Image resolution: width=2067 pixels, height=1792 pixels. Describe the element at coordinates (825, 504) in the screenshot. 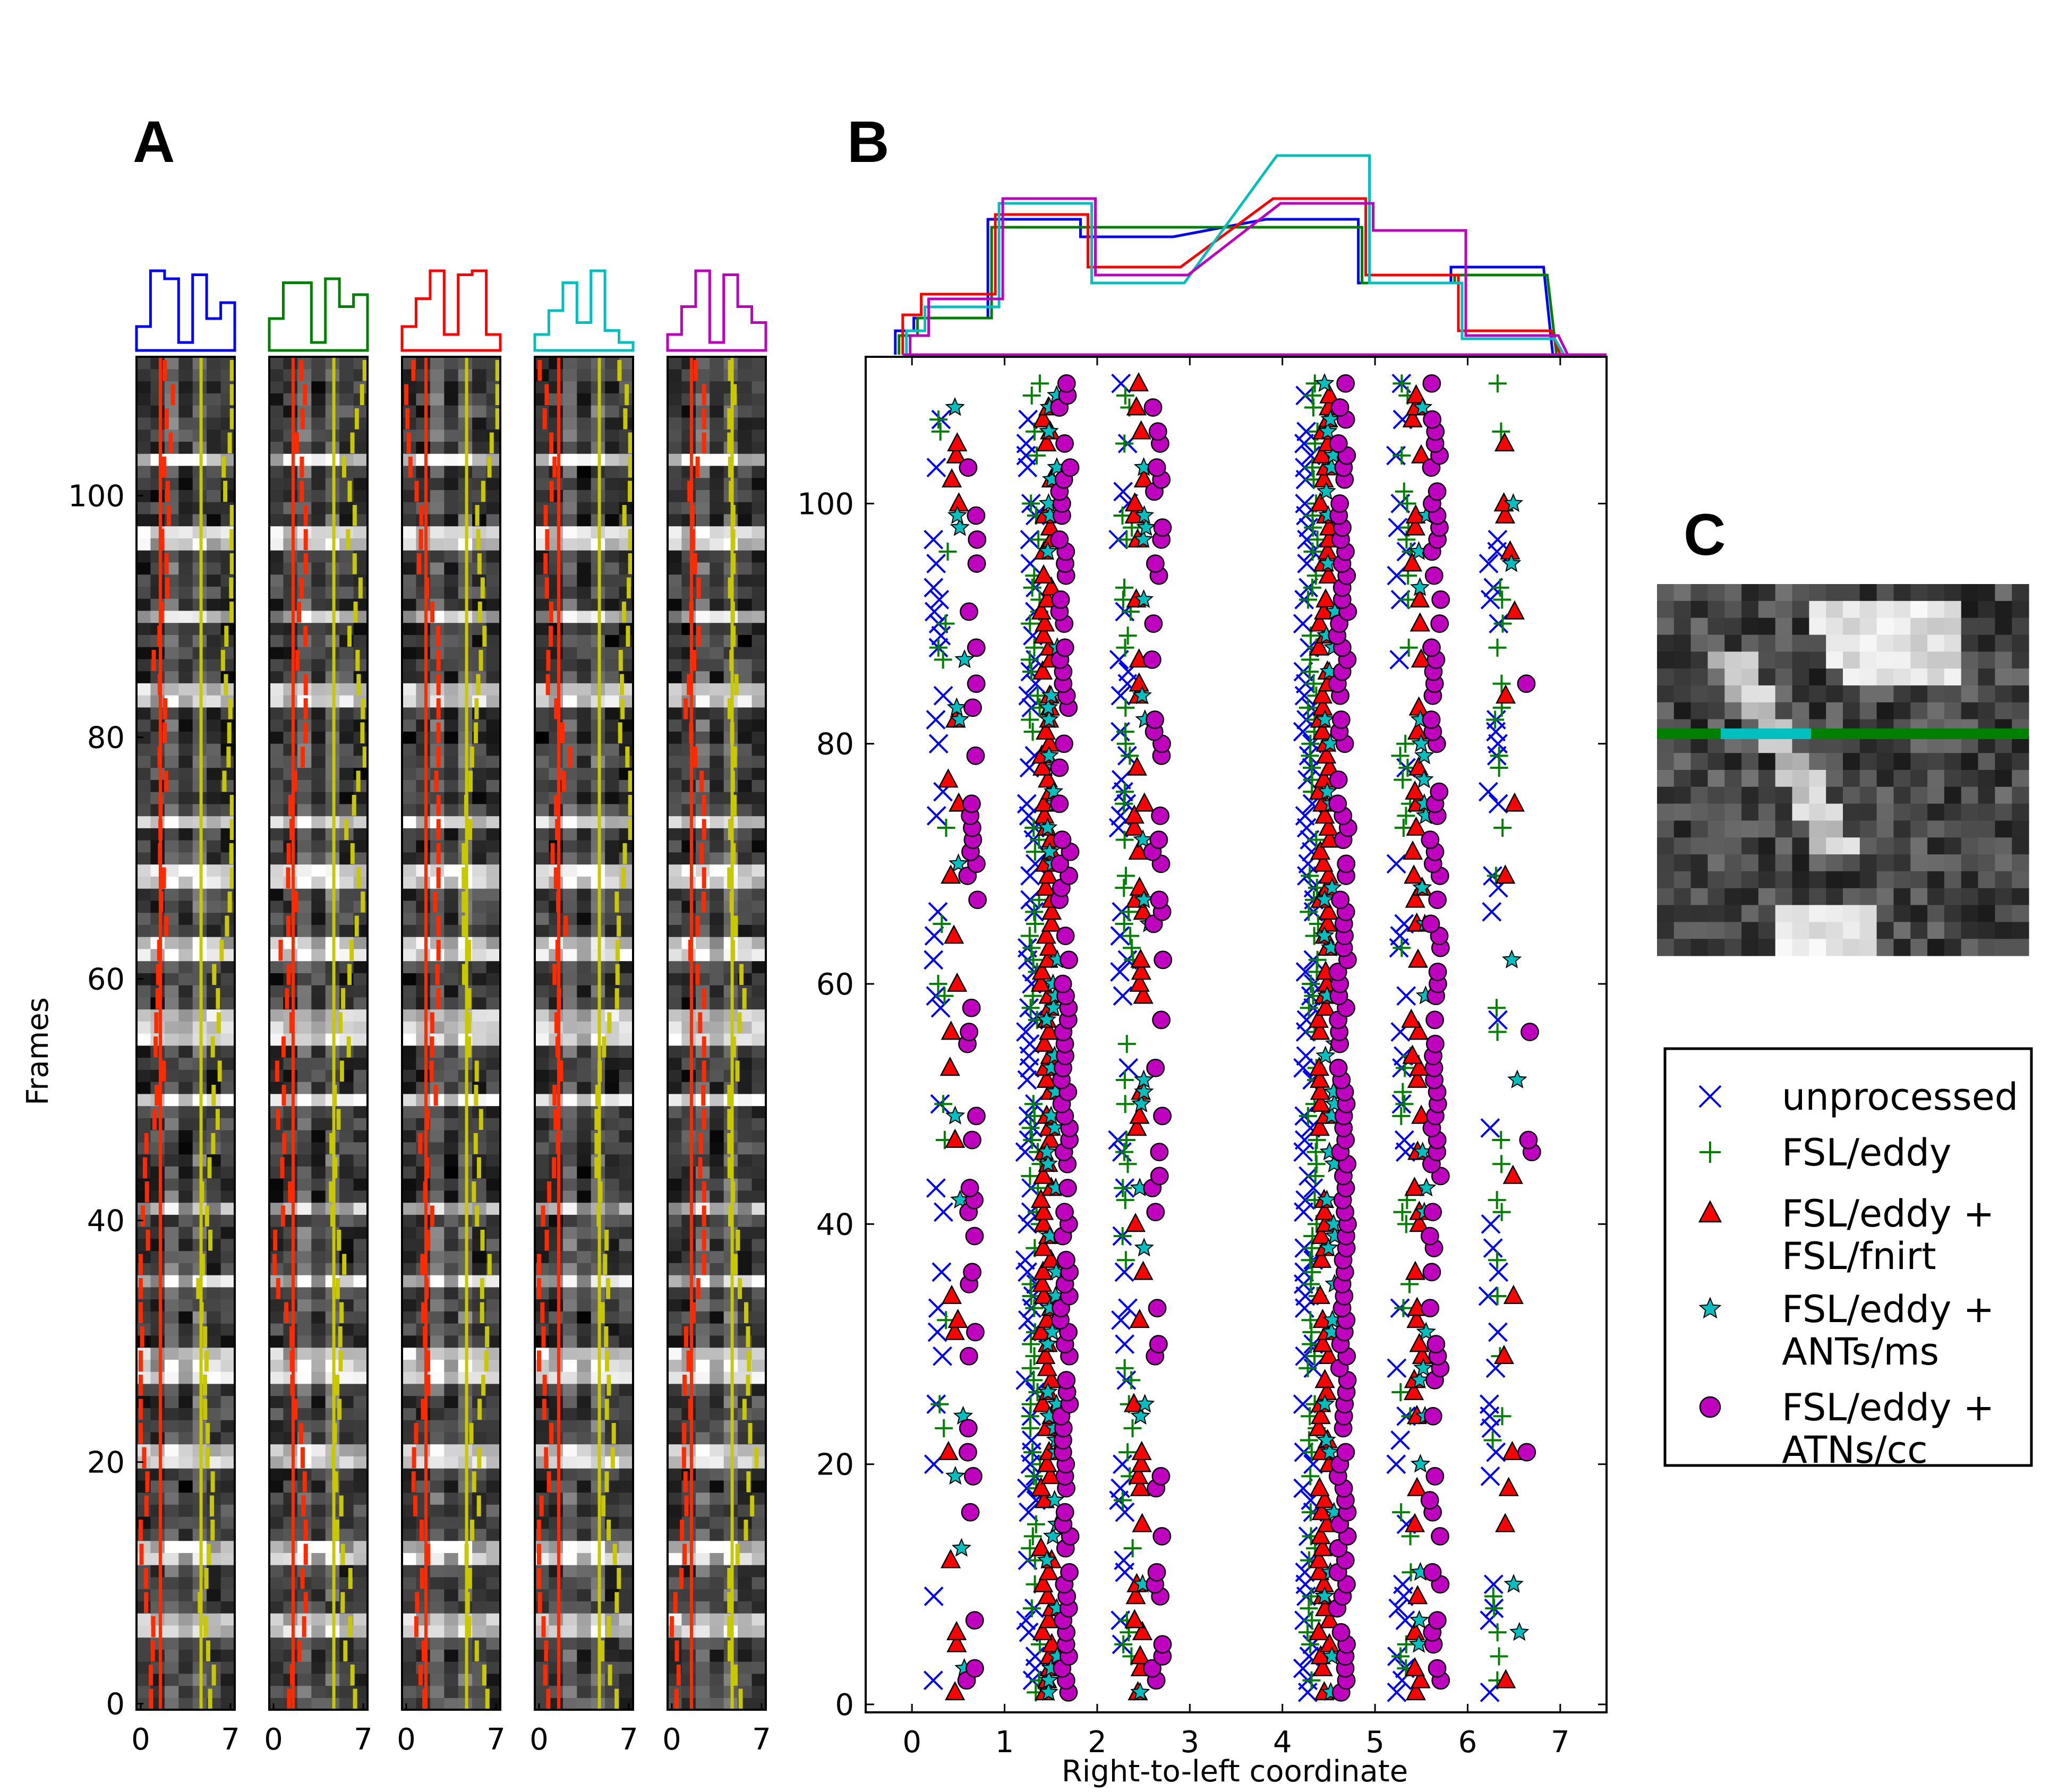

I see `y-tick-label: 100` at that location.